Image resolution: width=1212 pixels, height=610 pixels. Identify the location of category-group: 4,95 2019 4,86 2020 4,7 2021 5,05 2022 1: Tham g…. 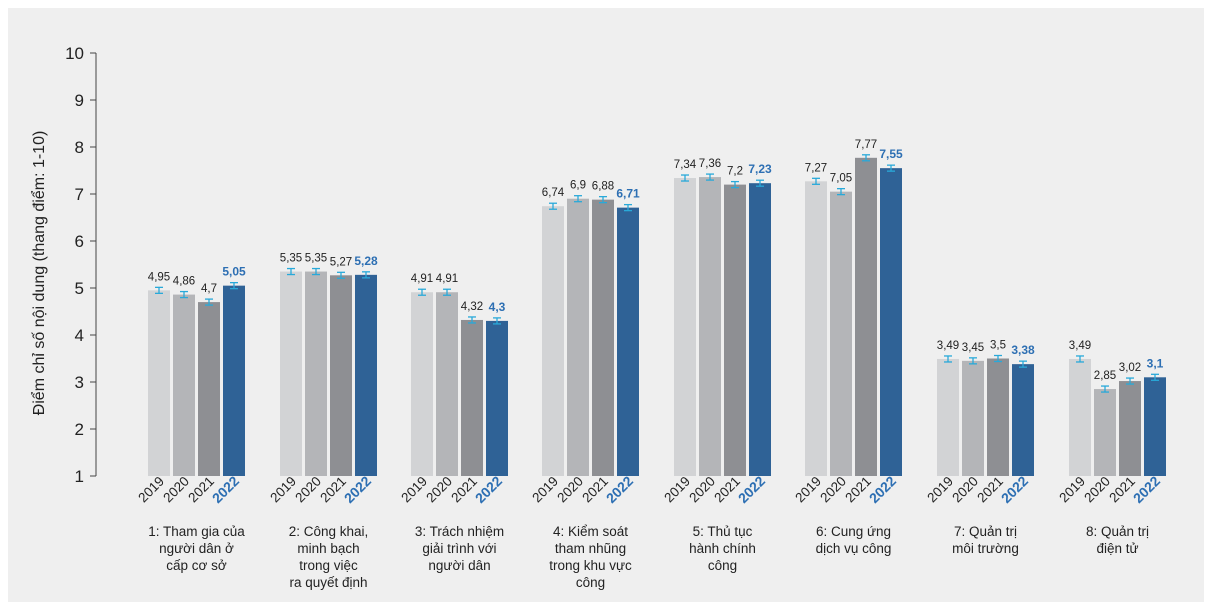
(190, 419).